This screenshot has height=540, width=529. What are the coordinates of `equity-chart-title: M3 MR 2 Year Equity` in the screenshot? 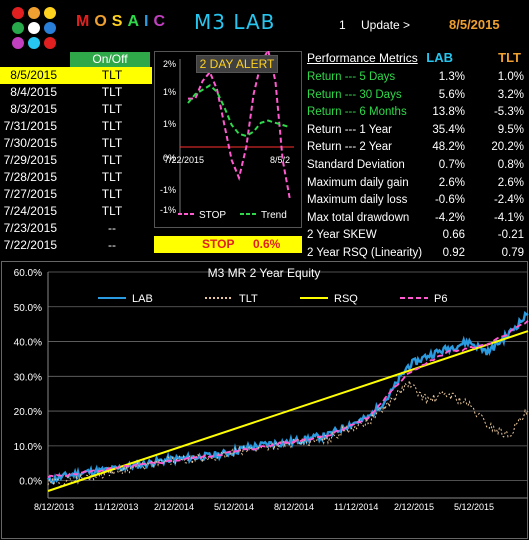 It's located at (264, 273).